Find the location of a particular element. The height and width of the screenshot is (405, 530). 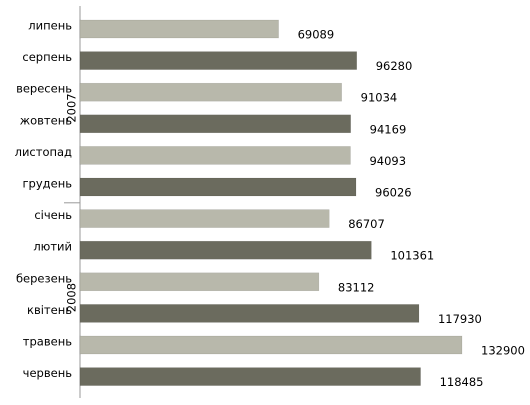

category-label: квітень is located at coordinates (49, 310).